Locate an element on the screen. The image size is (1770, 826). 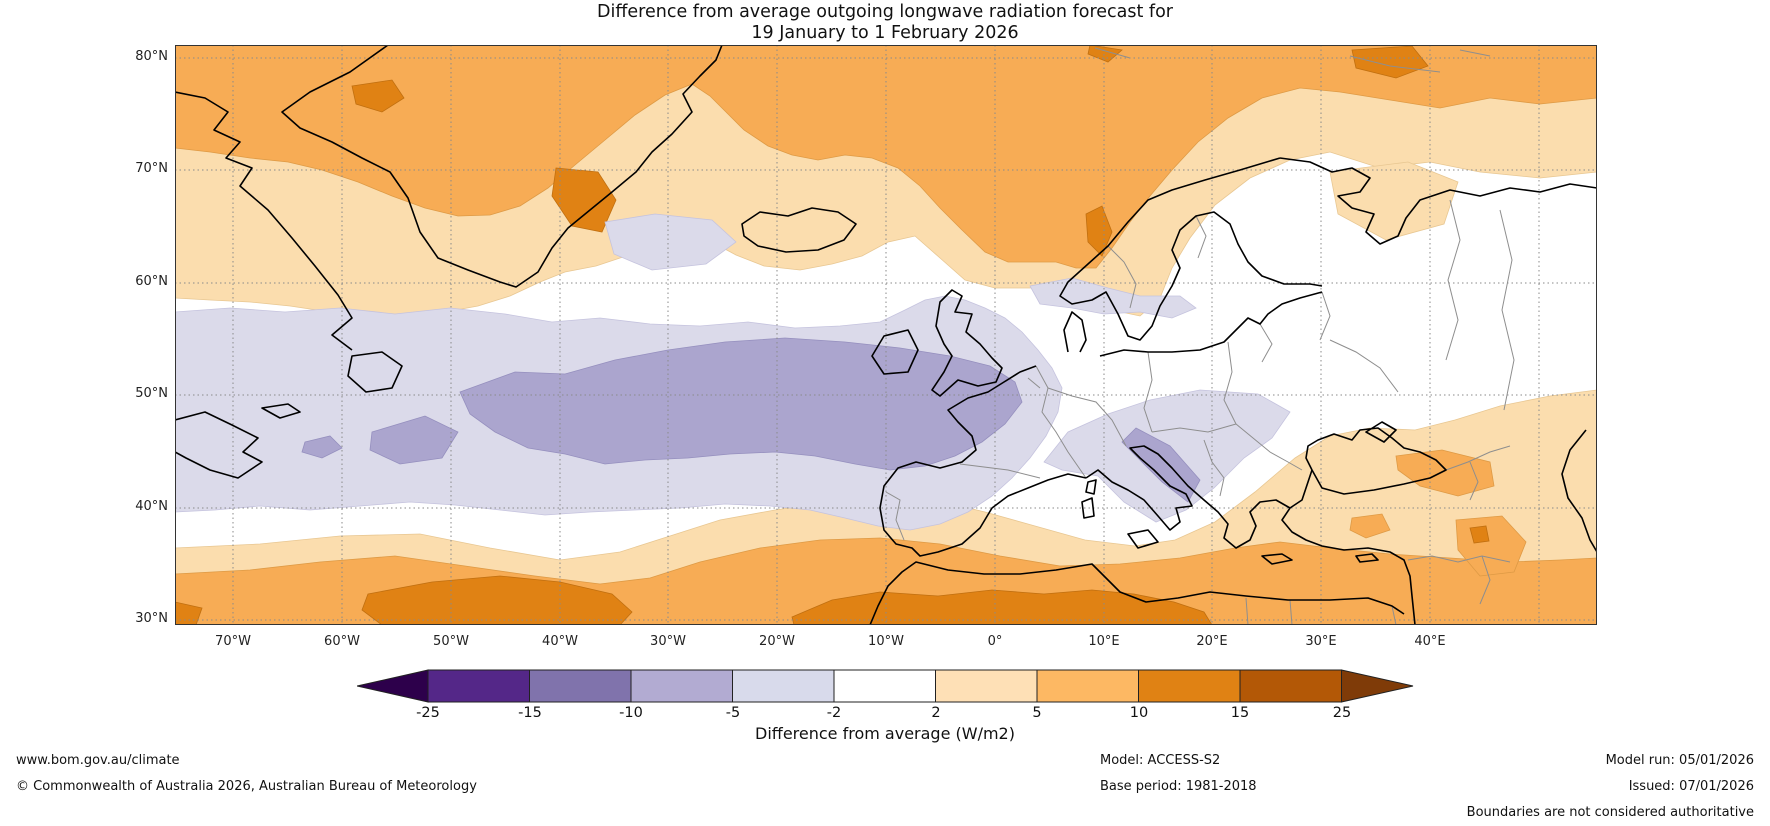
cb-tick-pos2: 2 is located at coordinates (936, 713).